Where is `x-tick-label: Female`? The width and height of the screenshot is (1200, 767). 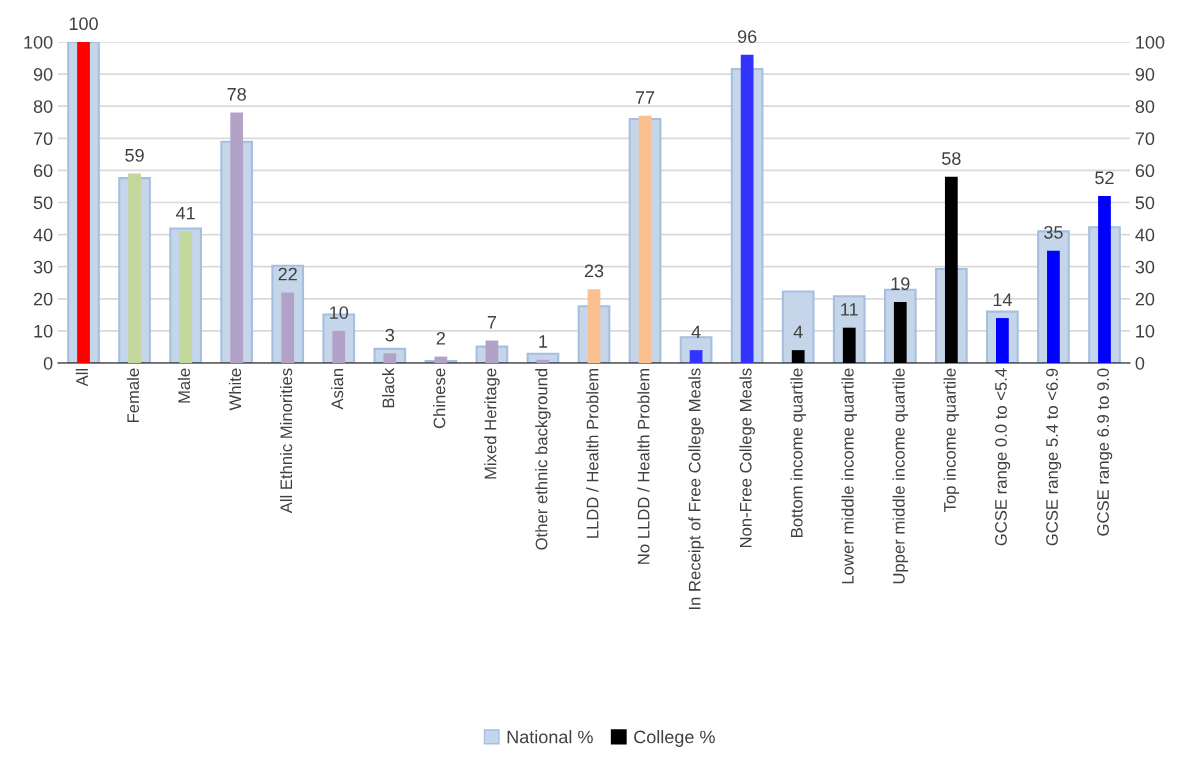
x-tick-label: Female is located at coordinates (133, 395).